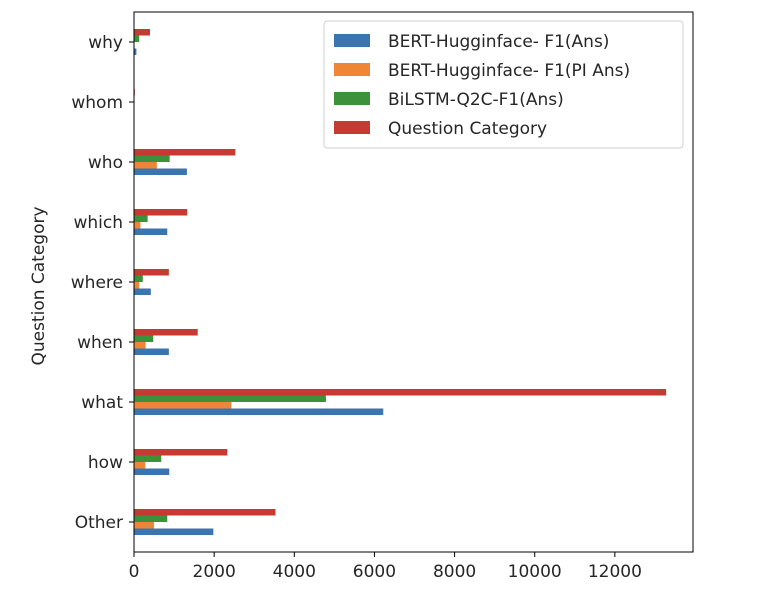  I want to click on x-tick-label: 2000, so click(214, 572).